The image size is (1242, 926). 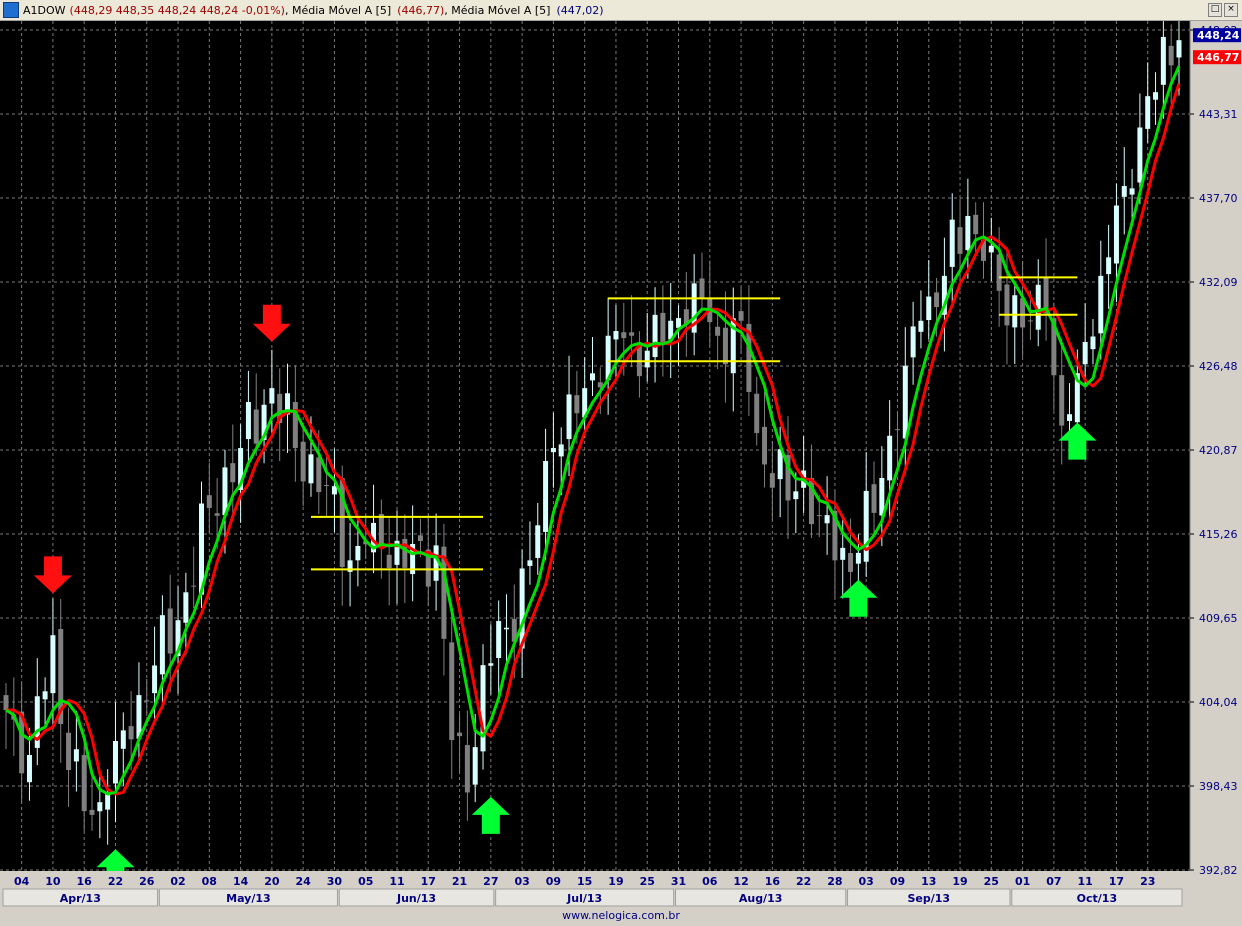 What do you see at coordinates (304, 881) in the screenshot?
I see `x-tick-label: 24` at bounding box center [304, 881].